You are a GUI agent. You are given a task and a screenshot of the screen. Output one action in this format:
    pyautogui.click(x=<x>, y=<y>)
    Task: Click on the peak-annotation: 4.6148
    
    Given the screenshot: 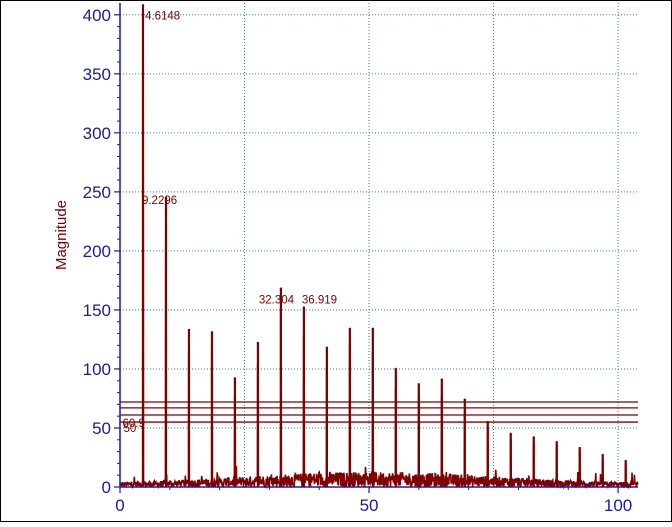 What is the action you would take?
    pyautogui.click(x=162, y=16)
    